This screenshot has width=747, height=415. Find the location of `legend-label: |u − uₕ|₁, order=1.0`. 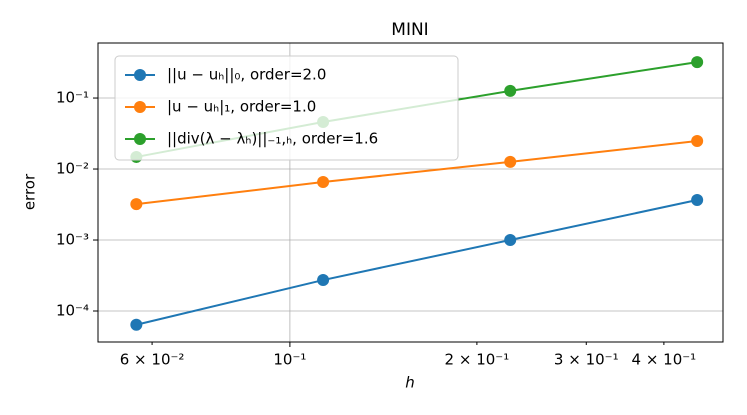

legend-label: |u − uₕ|₁, order=1.0 is located at coordinates (241, 107).